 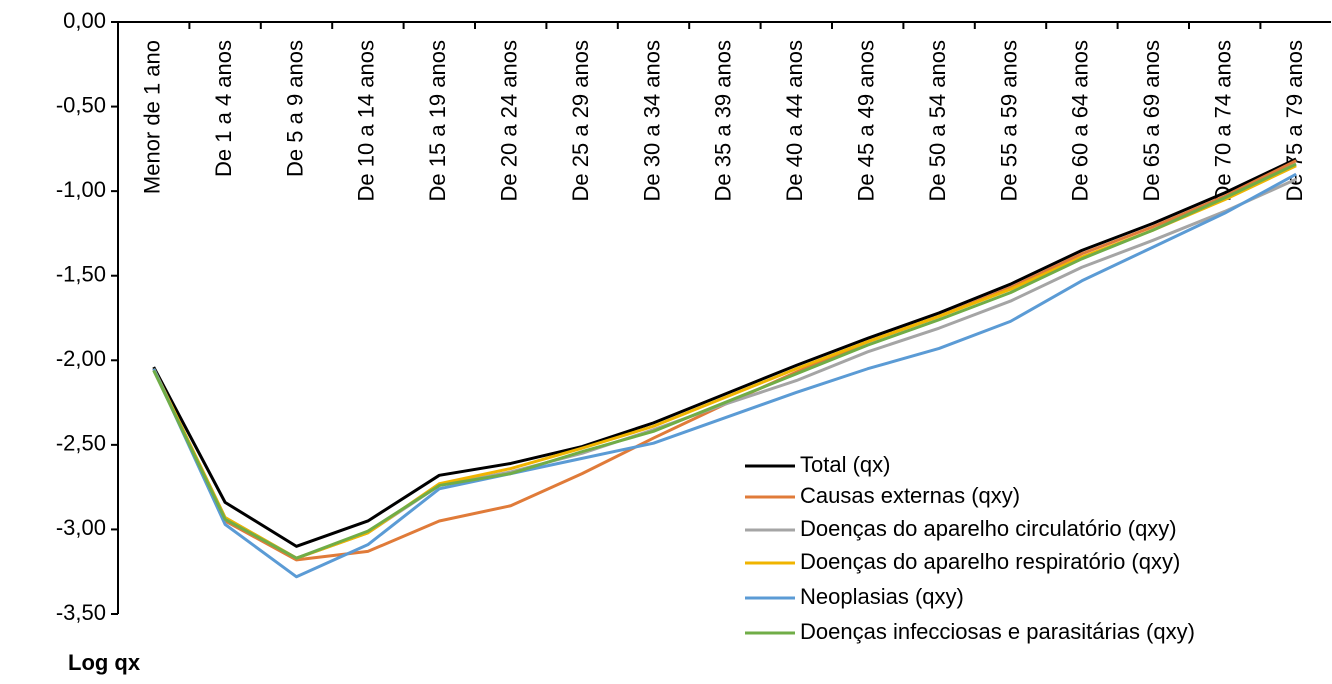 I want to click on y-tick-label: -2,50, so click(x=81, y=443).